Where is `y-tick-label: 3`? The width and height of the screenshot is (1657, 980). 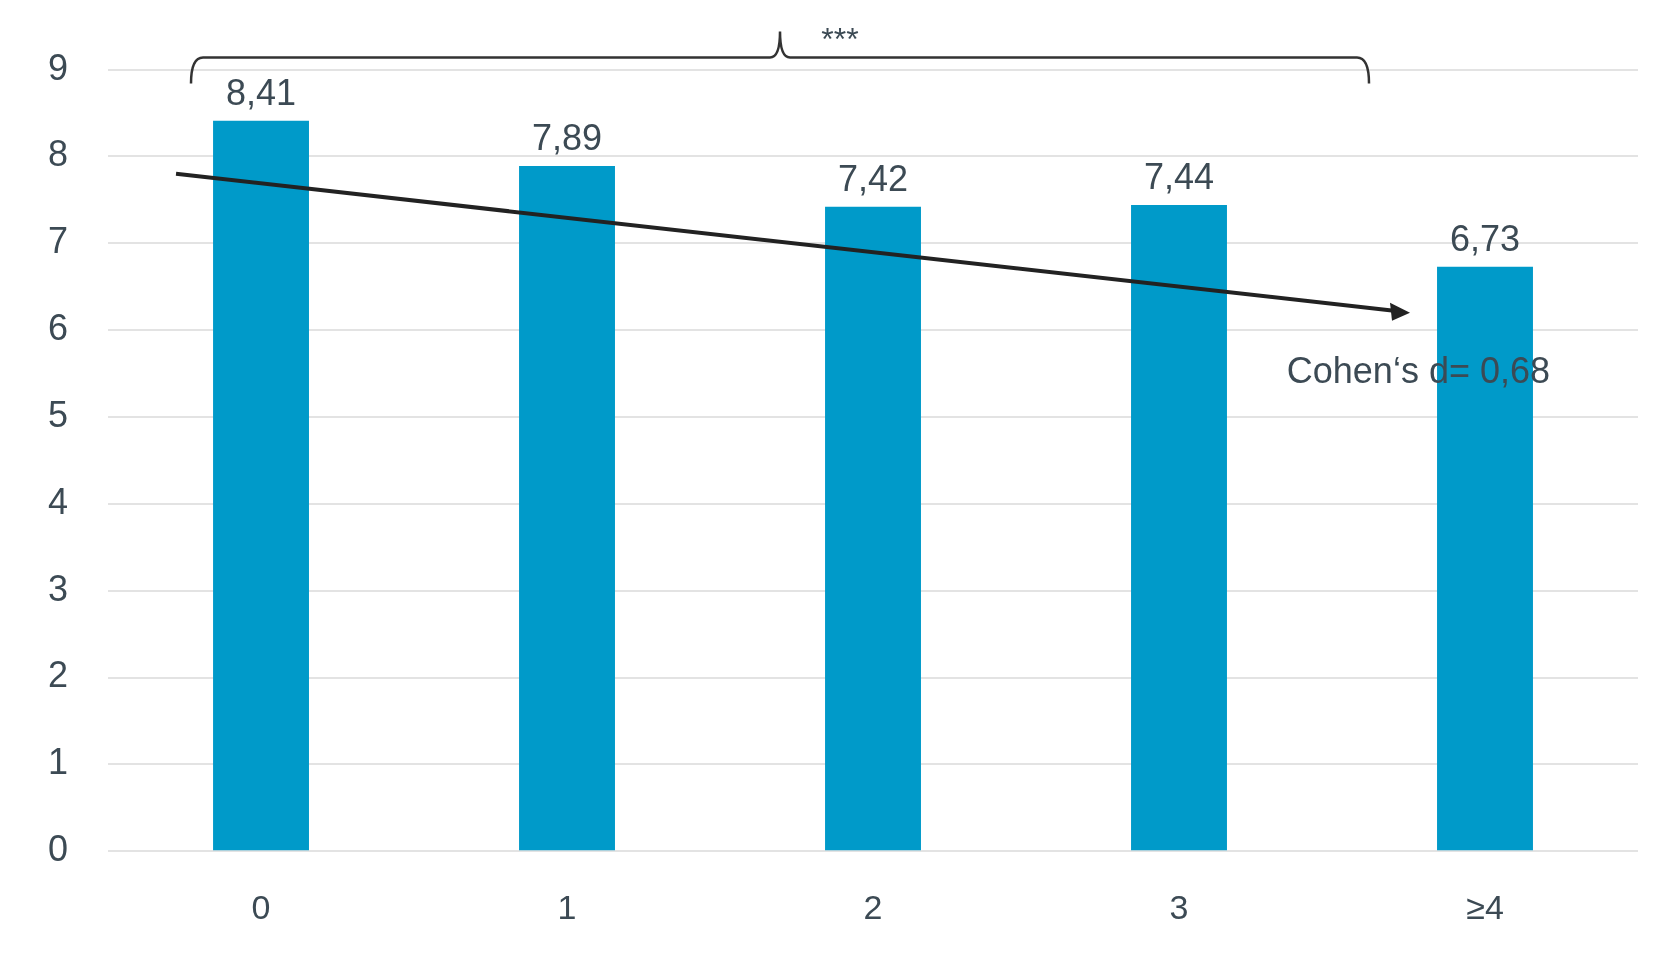 y-tick-label: 3 is located at coordinates (58, 588).